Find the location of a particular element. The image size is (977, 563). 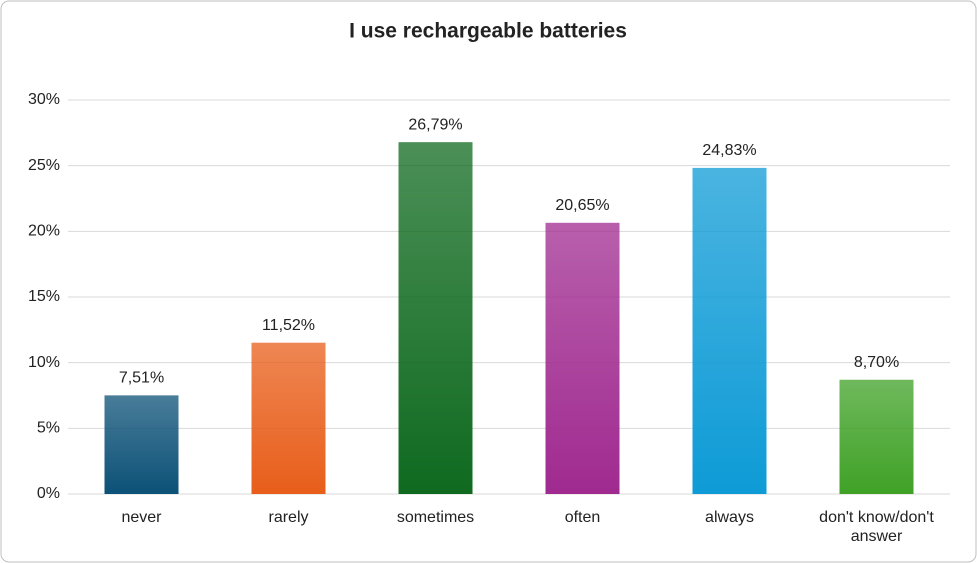

y-tick-label: 25% is located at coordinates (44, 165).